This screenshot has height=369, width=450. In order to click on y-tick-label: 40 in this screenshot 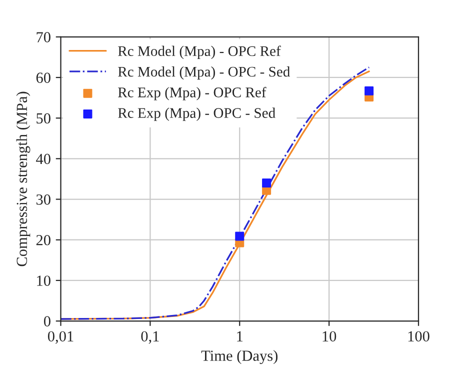, I will do `click(43, 159)`.